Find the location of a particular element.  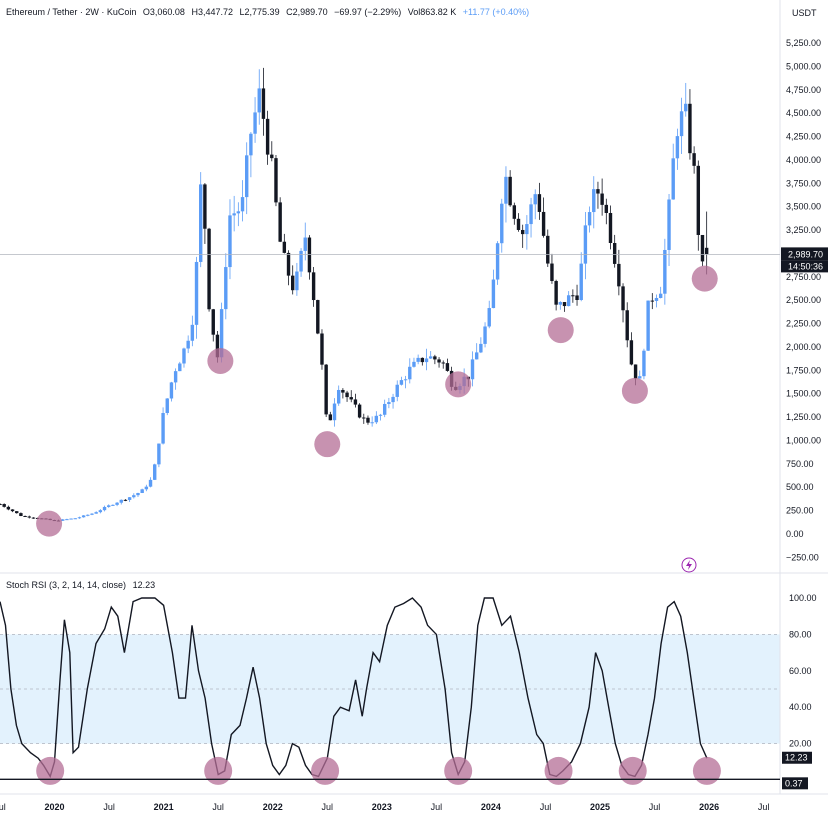

rsi-current-value: 12.23 is located at coordinates (144, 585).